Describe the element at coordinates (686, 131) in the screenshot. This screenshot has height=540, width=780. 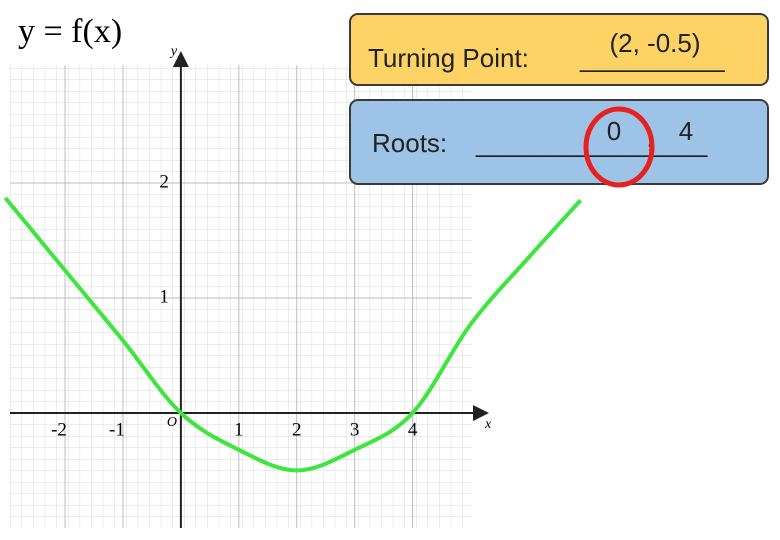
I see `root-answer: 4` at that location.